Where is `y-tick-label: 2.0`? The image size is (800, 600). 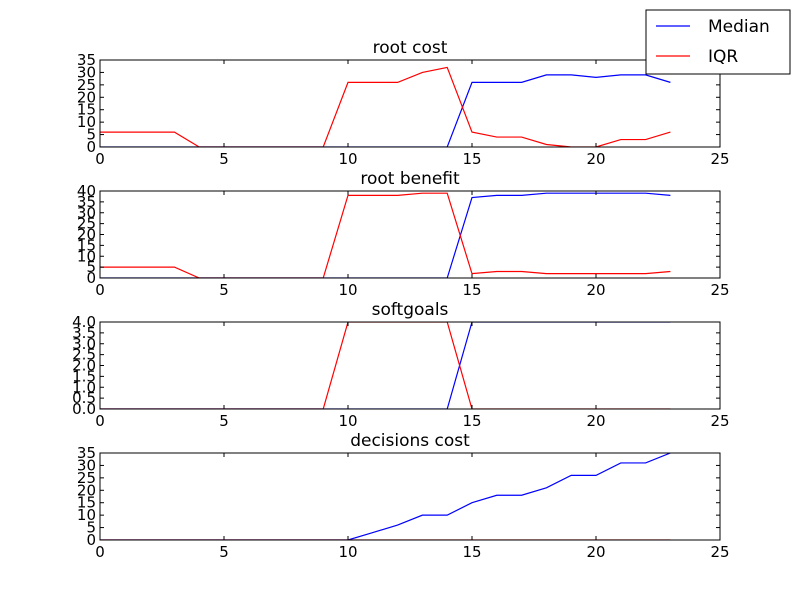 y-tick-label: 2.0 is located at coordinates (84, 366).